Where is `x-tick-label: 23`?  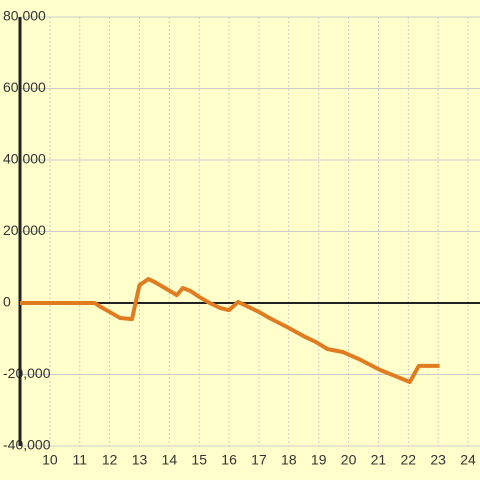 x-tick-label: 23 is located at coordinates (438, 460).